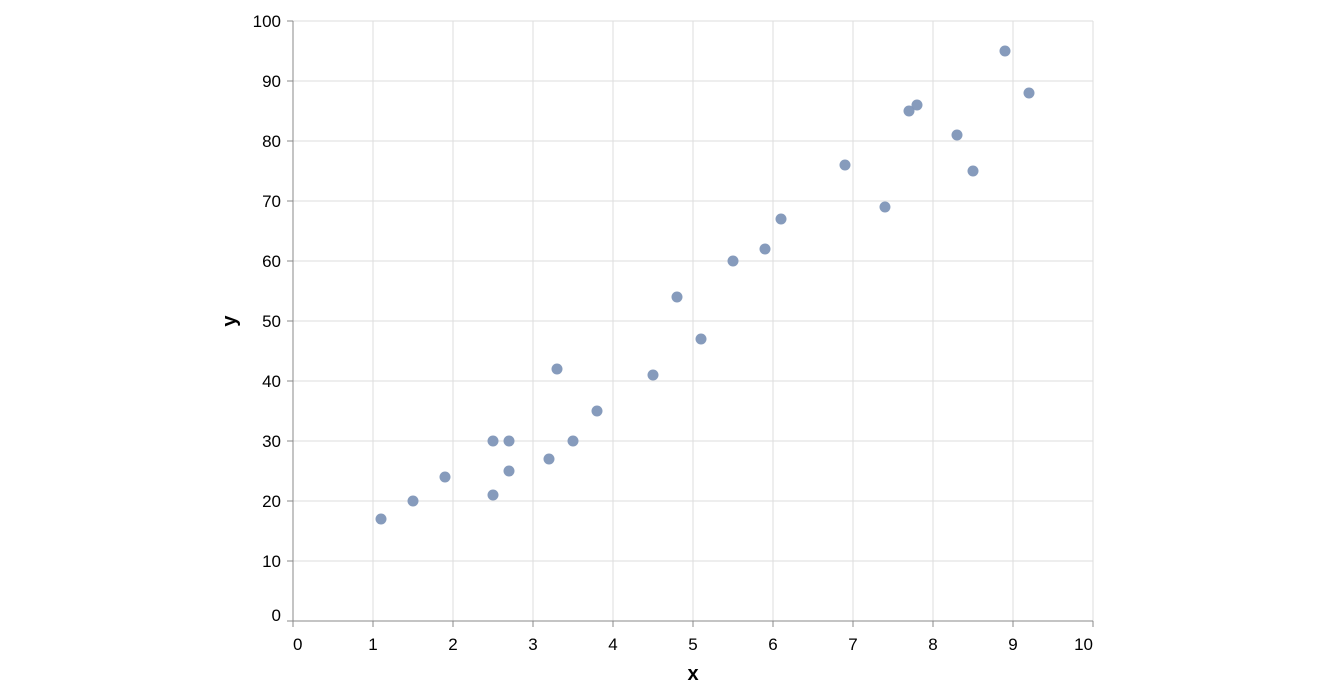 This screenshot has height=690, width=1317. Describe the element at coordinates (271, 441) in the screenshot. I see `y-tick-label: 30` at that location.